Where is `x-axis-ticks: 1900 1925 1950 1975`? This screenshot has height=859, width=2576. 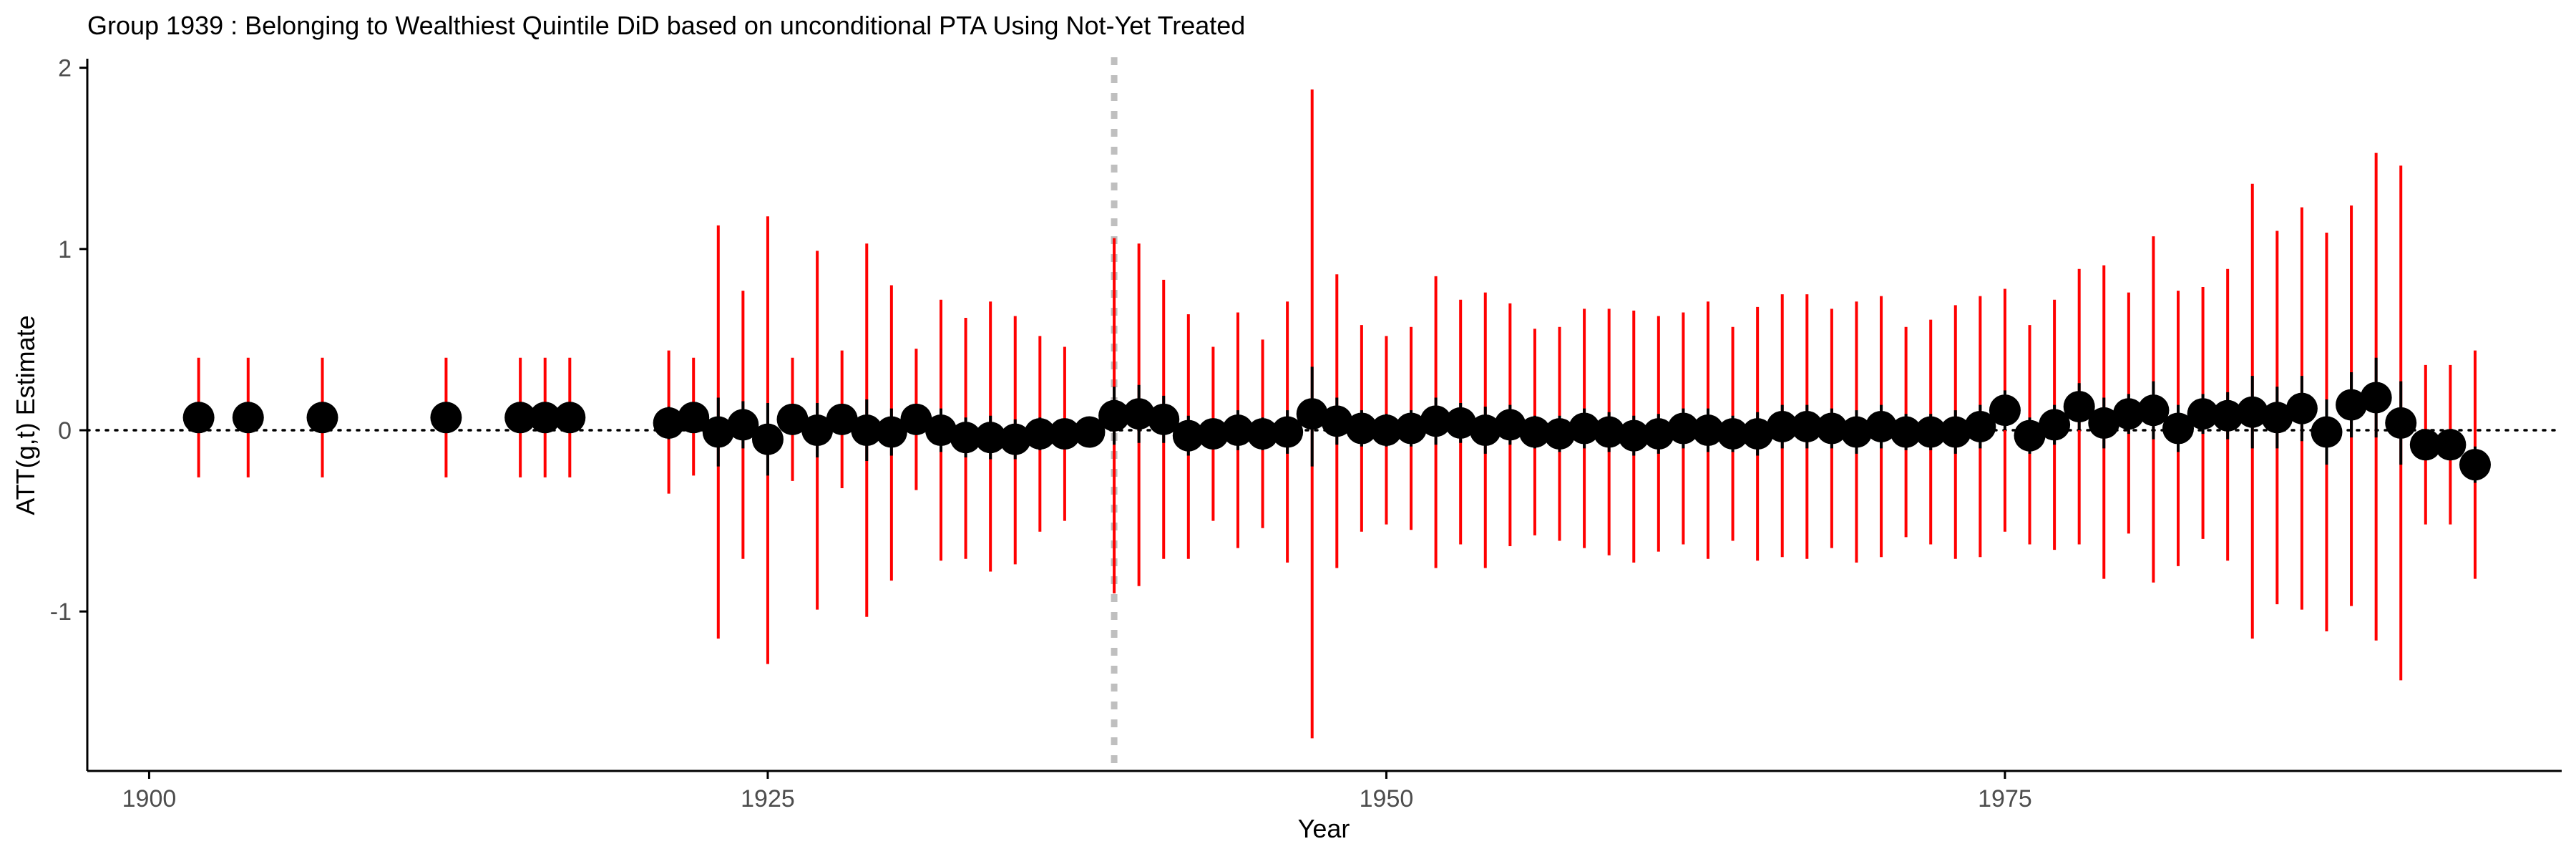
x-axis-ticks: 1900 1925 1950 1975 is located at coordinates (1077, 791).